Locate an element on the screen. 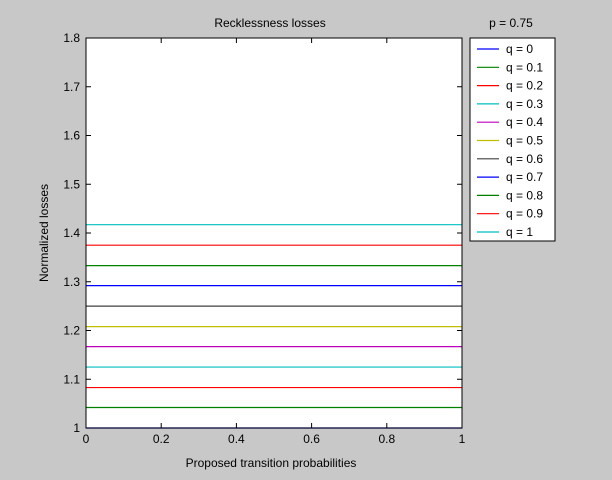 This screenshot has height=480, width=612. legend-box is located at coordinates (512, 139).